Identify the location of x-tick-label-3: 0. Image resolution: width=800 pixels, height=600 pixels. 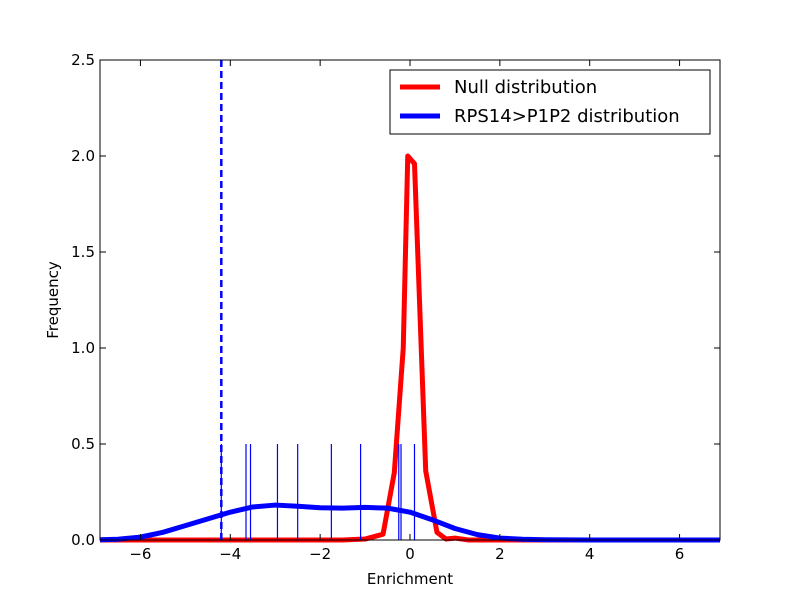
(410, 554).